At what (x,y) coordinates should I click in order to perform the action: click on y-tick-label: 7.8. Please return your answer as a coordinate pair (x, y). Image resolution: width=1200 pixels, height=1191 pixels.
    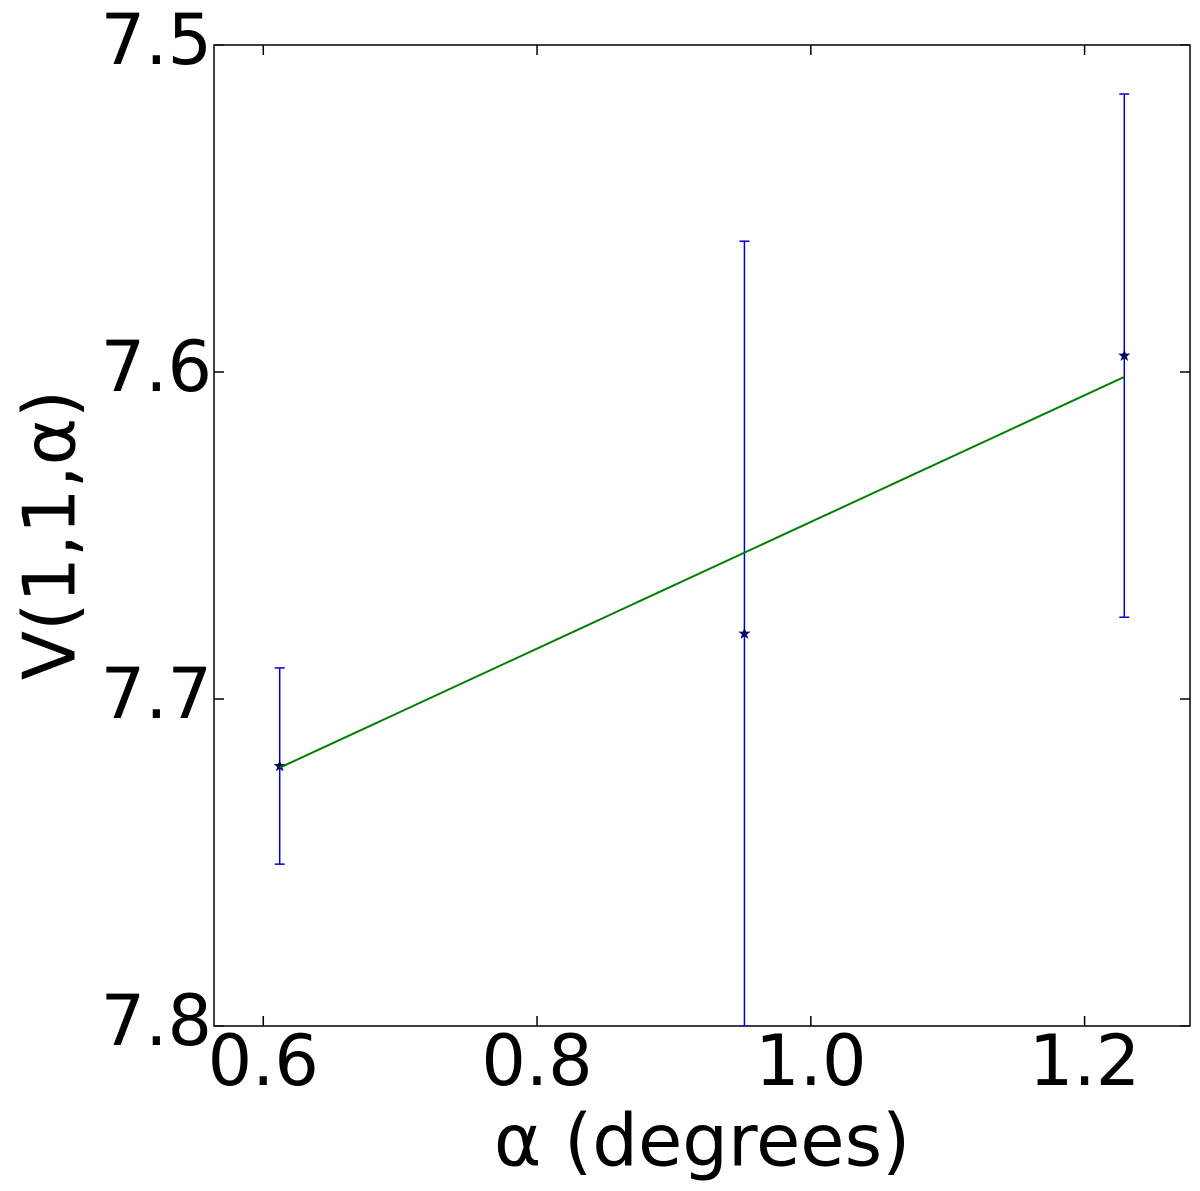
    Looking at the image, I should click on (156, 1021).